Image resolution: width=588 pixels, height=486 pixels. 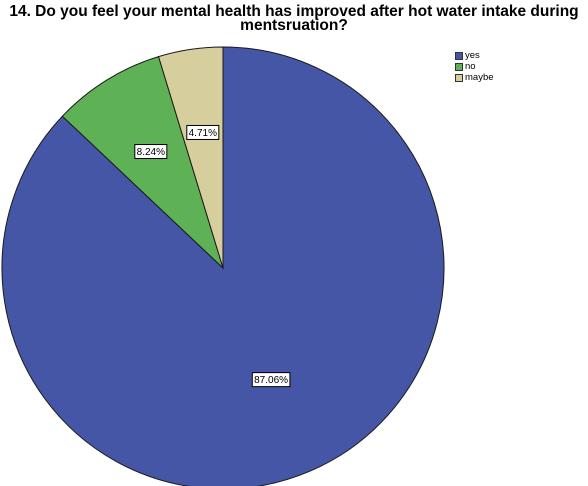 I want to click on pie-slice-no, so click(x=143, y=162).